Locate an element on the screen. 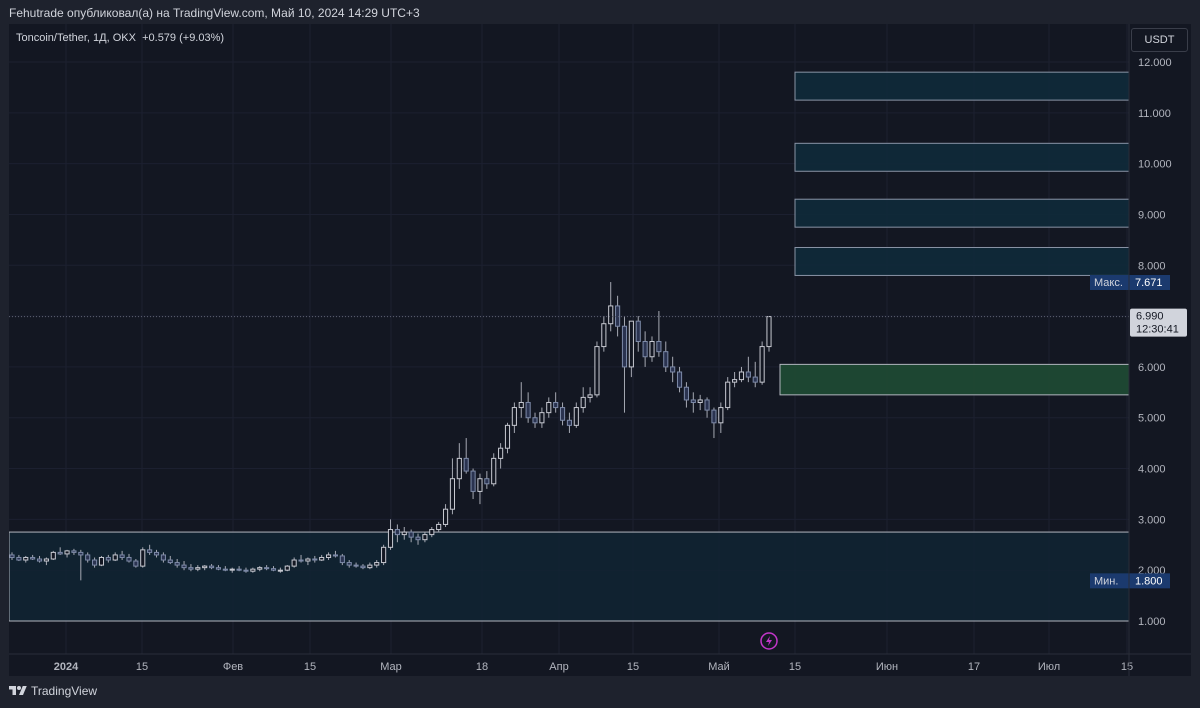 This screenshot has width=1200, height=708. currency-button: USDT is located at coordinates (1159, 40).